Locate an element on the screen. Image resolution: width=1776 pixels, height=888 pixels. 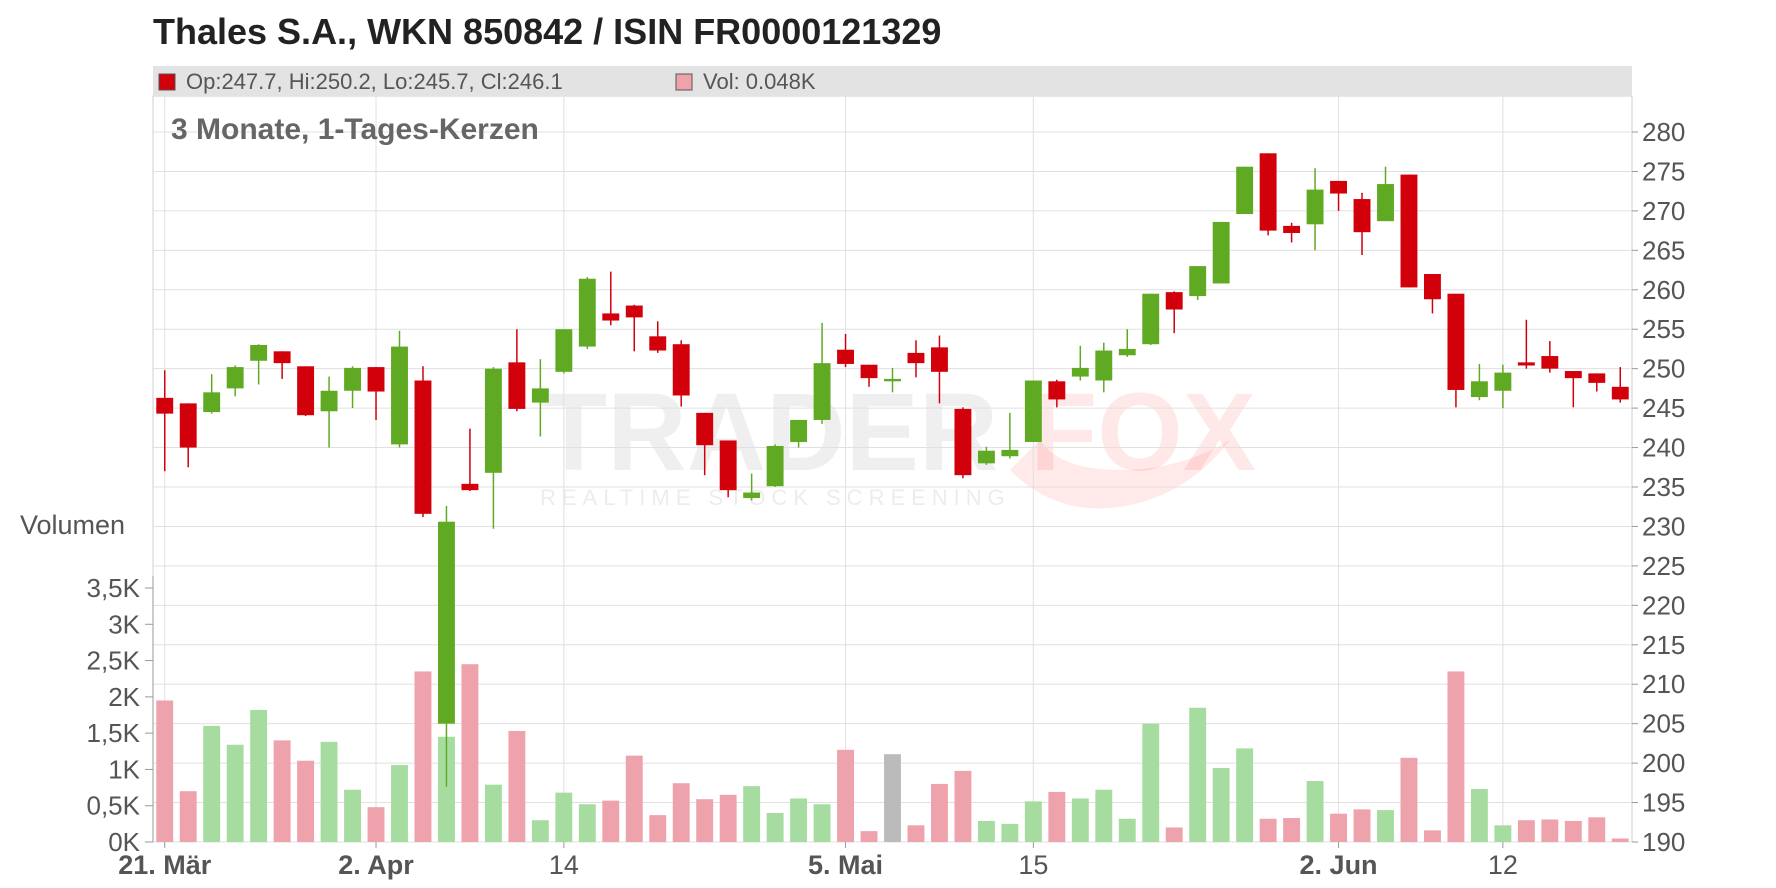
volume-tick-label: 2,5K is located at coordinates (114, 661).